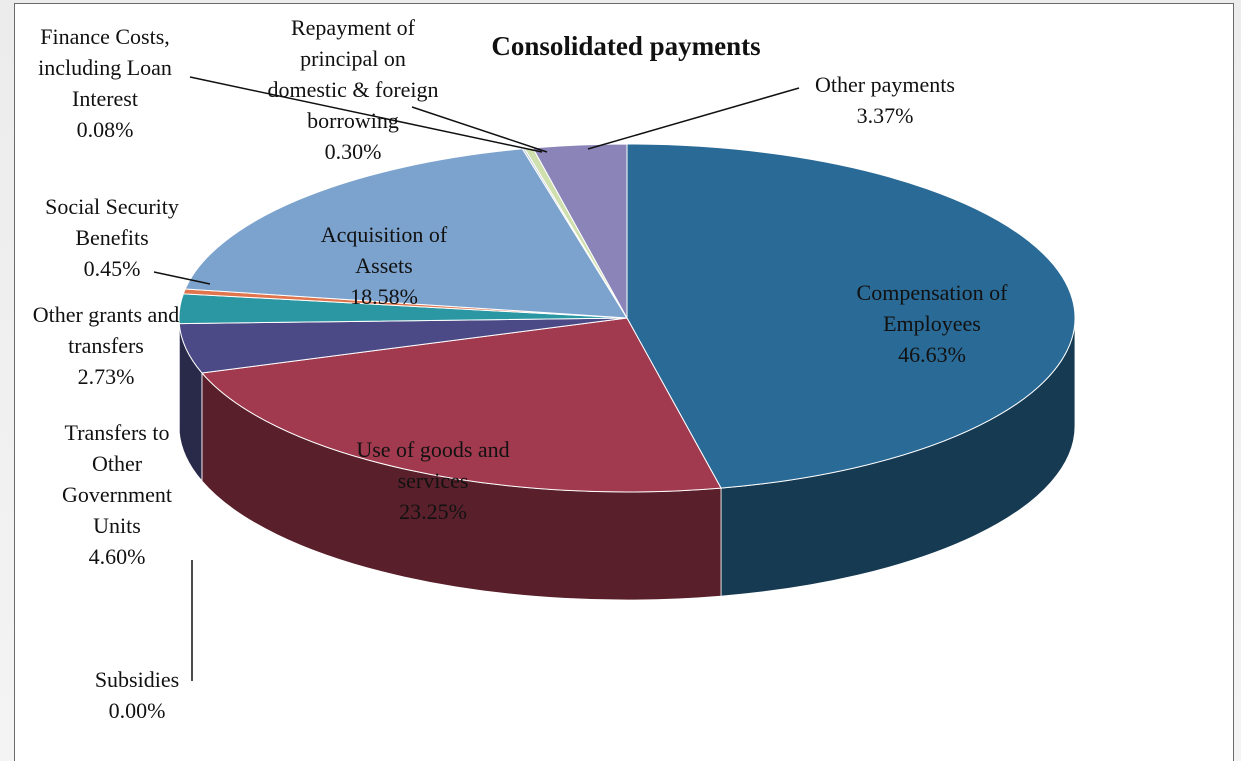  Describe the element at coordinates (117, 556) in the screenshot. I see `slice-value-label: 4.60%` at that location.